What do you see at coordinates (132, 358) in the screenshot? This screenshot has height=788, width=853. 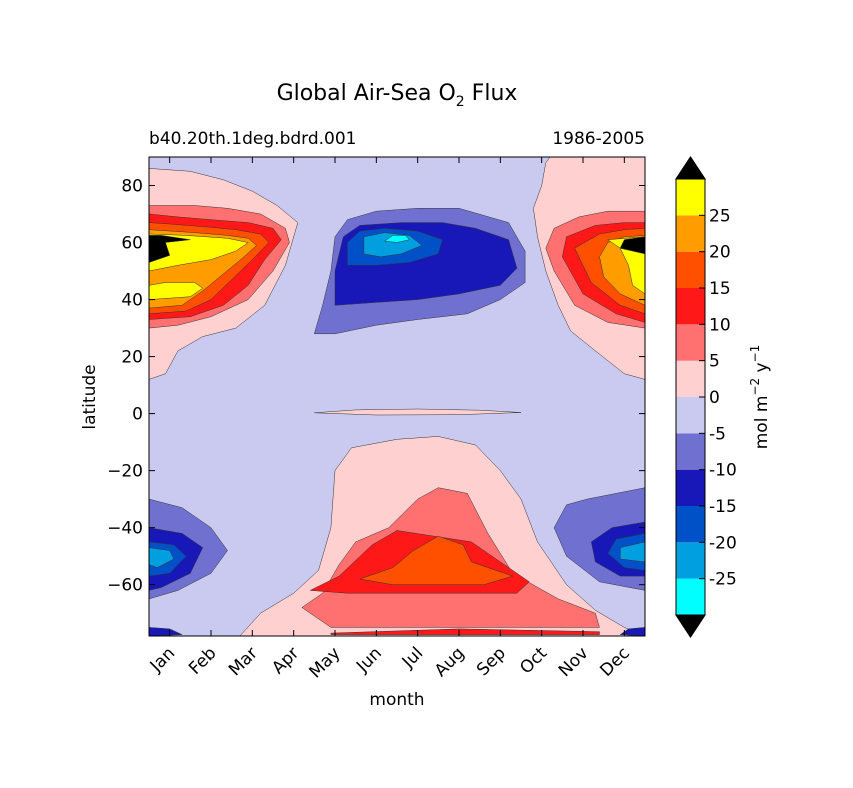 I see `y-tick-label: 20` at bounding box center [132, 358].